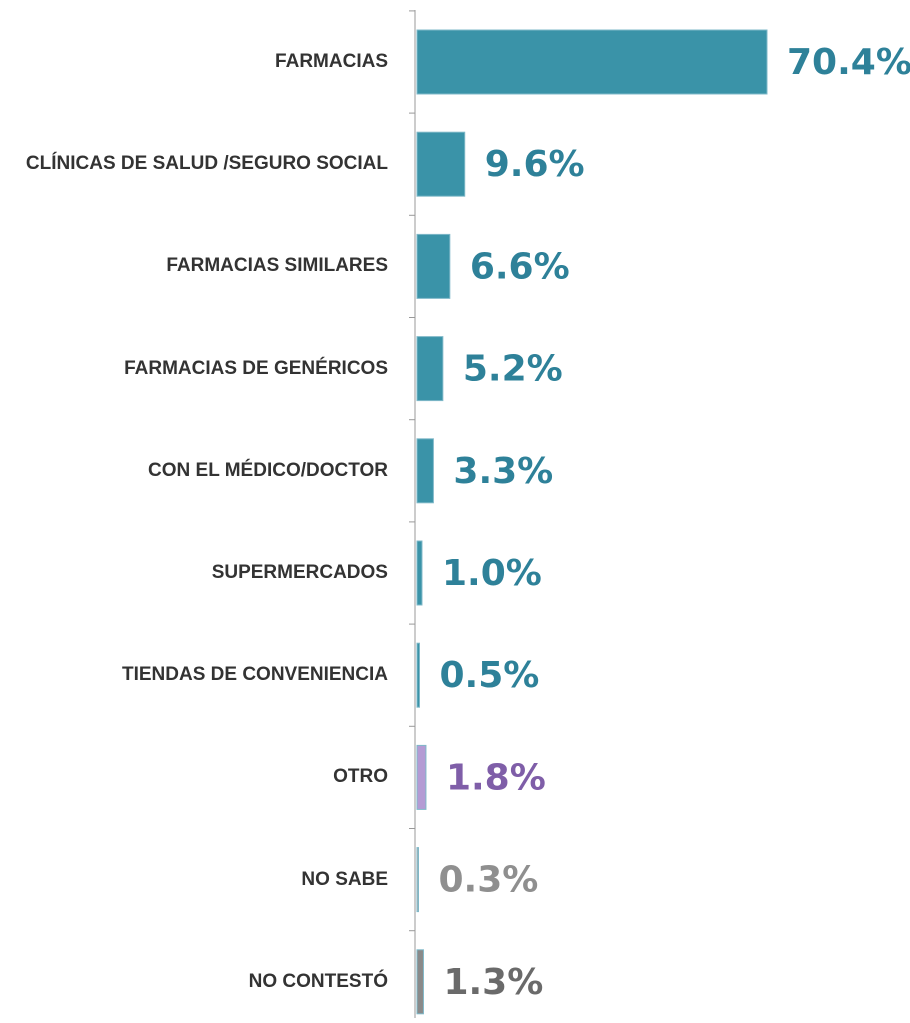  I want to click on value-label: 0.3%, so click(488, 880).